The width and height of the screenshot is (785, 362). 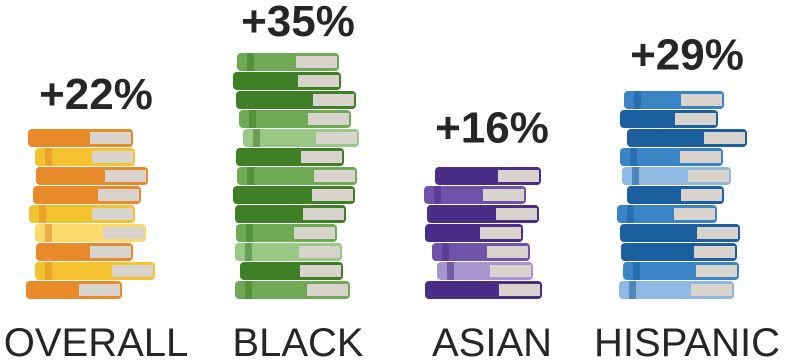 What do you see at coordinates (298, 23) in the screenshot?
I see `value-label-black: +35%` at bounding box center [298, 23].